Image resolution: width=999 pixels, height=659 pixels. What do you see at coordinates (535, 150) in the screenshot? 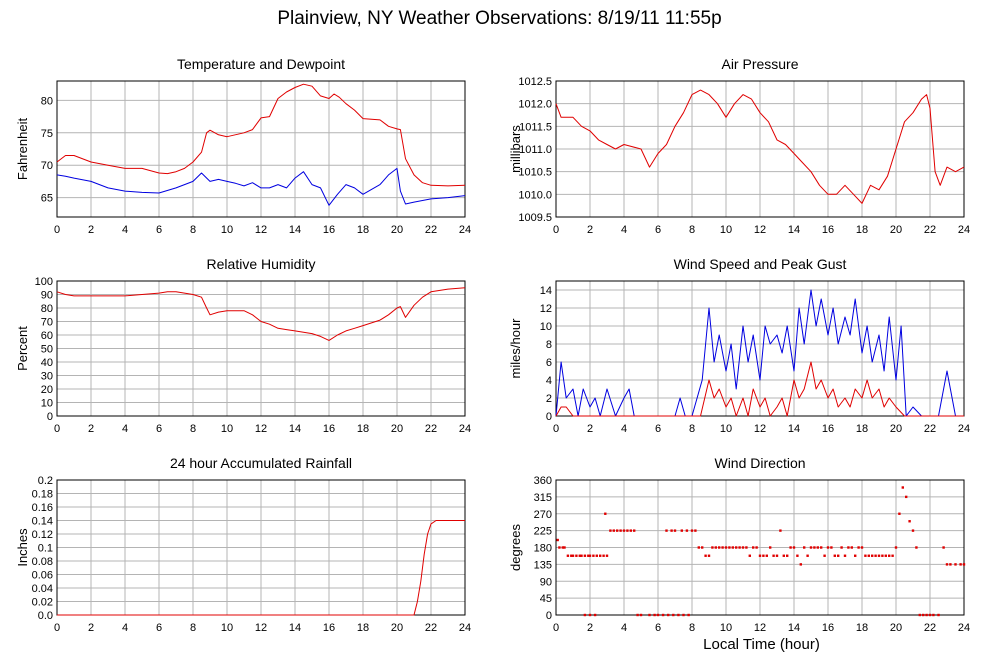
I see `y-tick-label: 1011.0` at bounding box center [535, 150].